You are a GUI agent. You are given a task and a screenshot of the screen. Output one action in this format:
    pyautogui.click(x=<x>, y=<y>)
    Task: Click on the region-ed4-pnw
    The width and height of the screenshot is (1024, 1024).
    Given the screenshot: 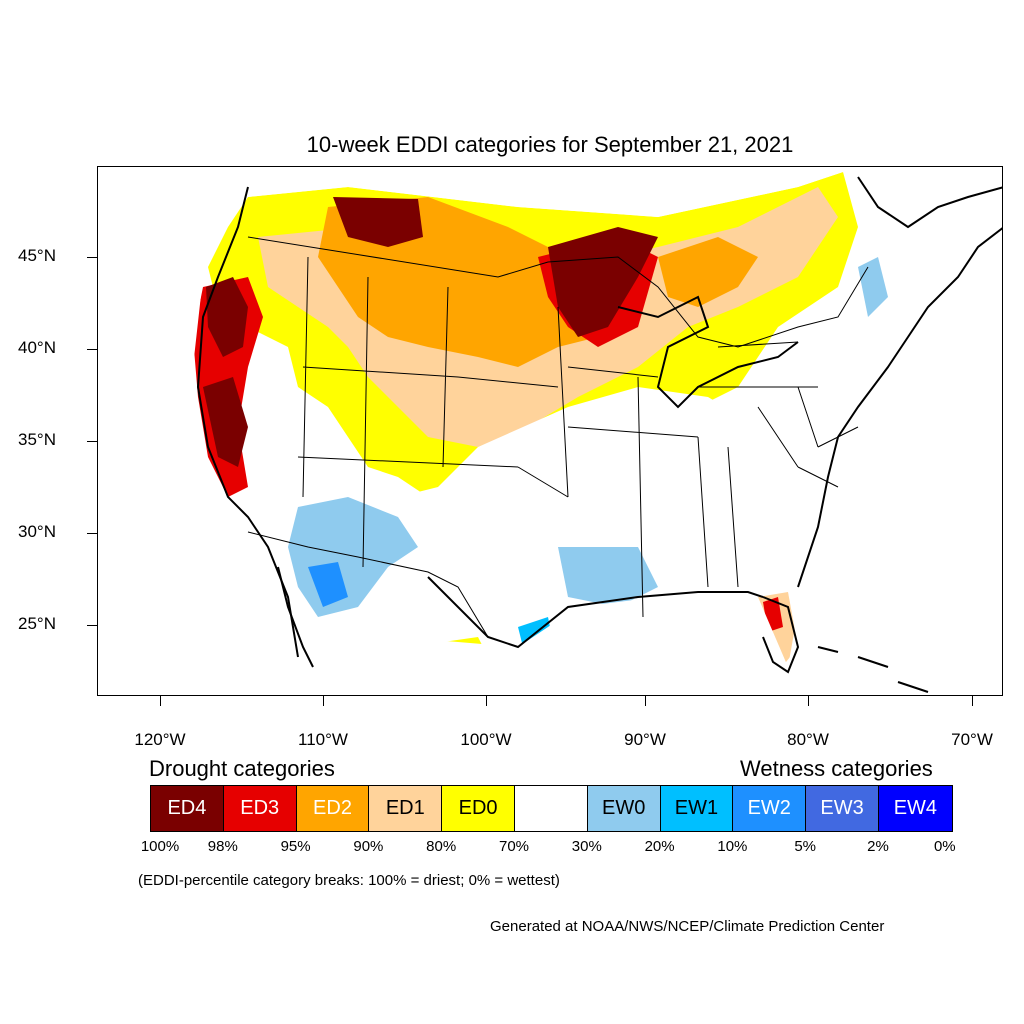 What is the action you would take?
    pyautogui.click(x=227, y=317)
    